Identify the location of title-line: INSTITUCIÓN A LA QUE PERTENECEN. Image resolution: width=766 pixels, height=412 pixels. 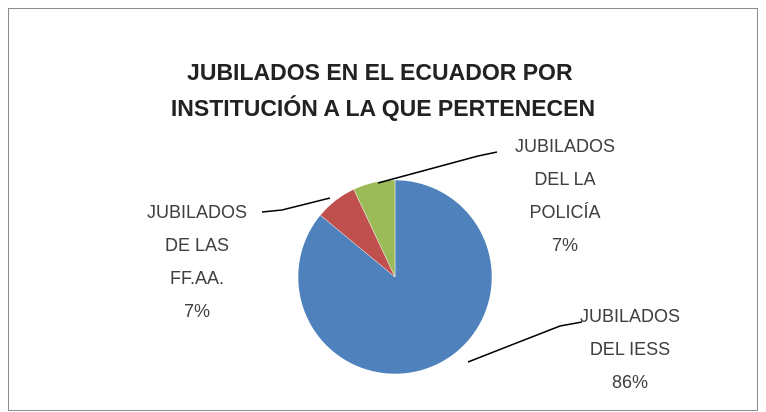
(383, 107).